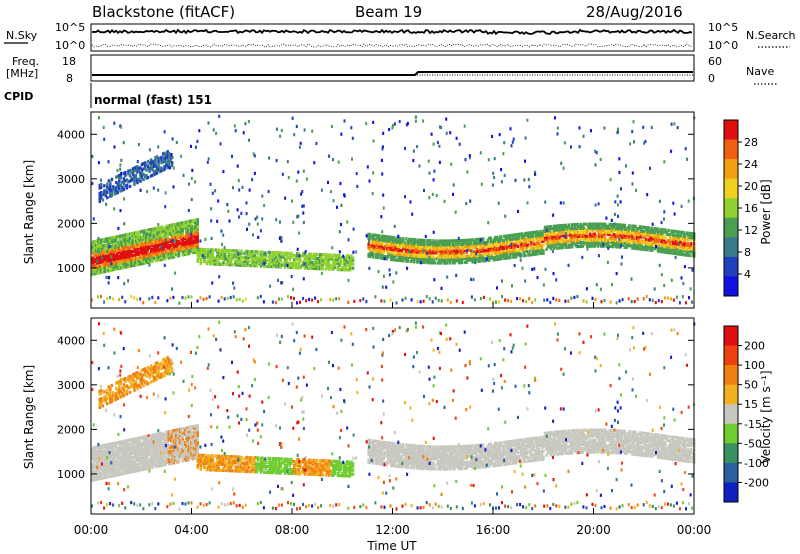 Image resolution: width=800 pixels, height=554 pixels. I want to click on colorbar-swatch, so click(731, 149).